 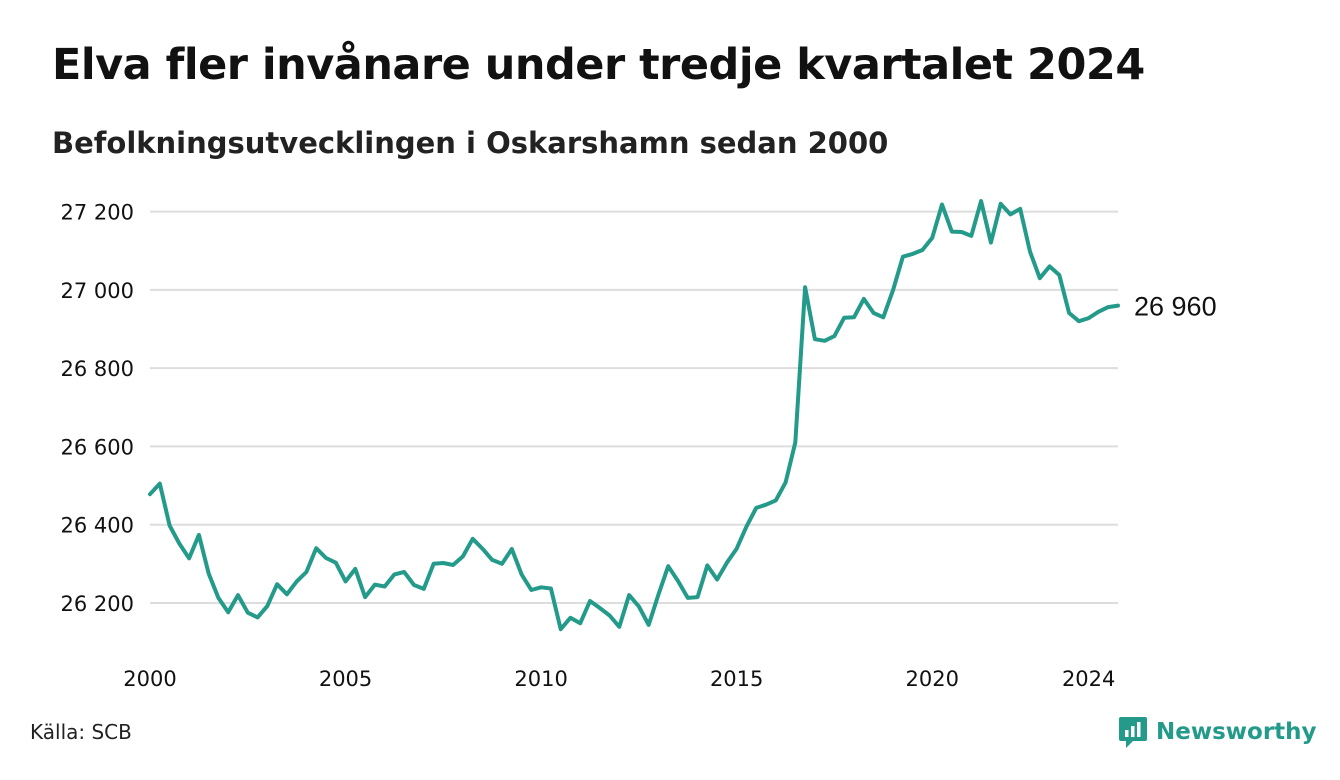 I want to click on x-tick-label: 2005, so click(x=345, y=679).